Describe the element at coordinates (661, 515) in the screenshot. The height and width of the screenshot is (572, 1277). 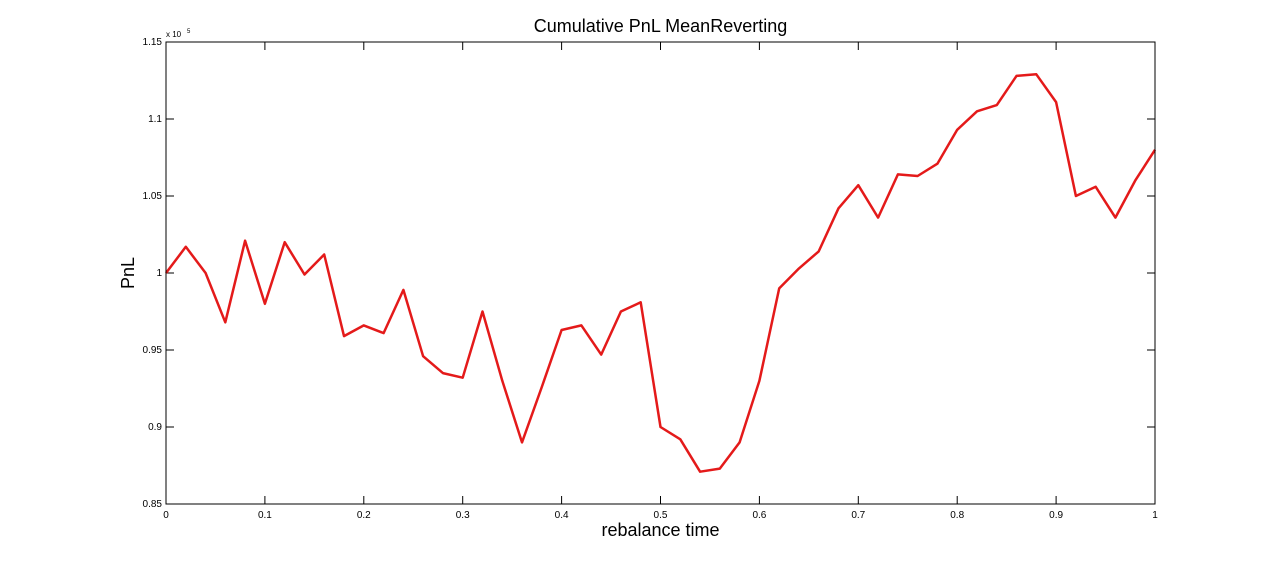
I see `x-tick-label: 0.5` at that location.